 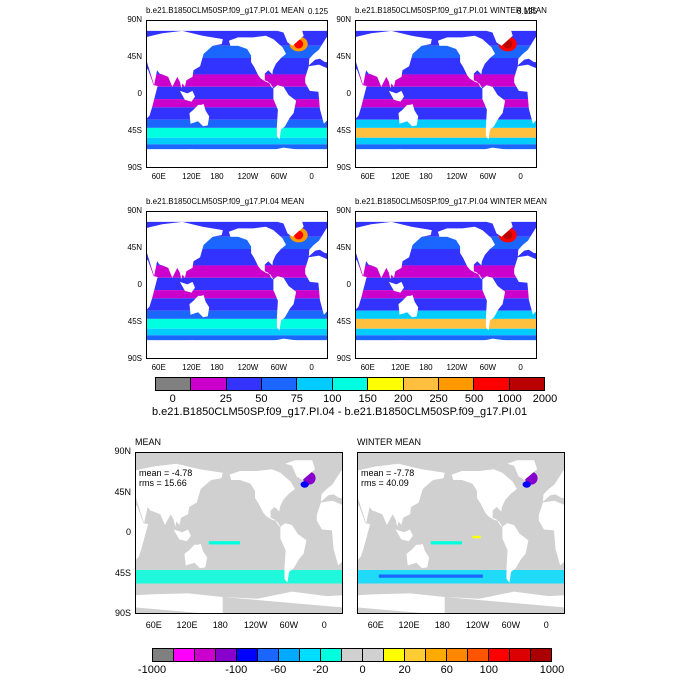 I want to click on colorbar-label: 20, so click(x=404, y=670).